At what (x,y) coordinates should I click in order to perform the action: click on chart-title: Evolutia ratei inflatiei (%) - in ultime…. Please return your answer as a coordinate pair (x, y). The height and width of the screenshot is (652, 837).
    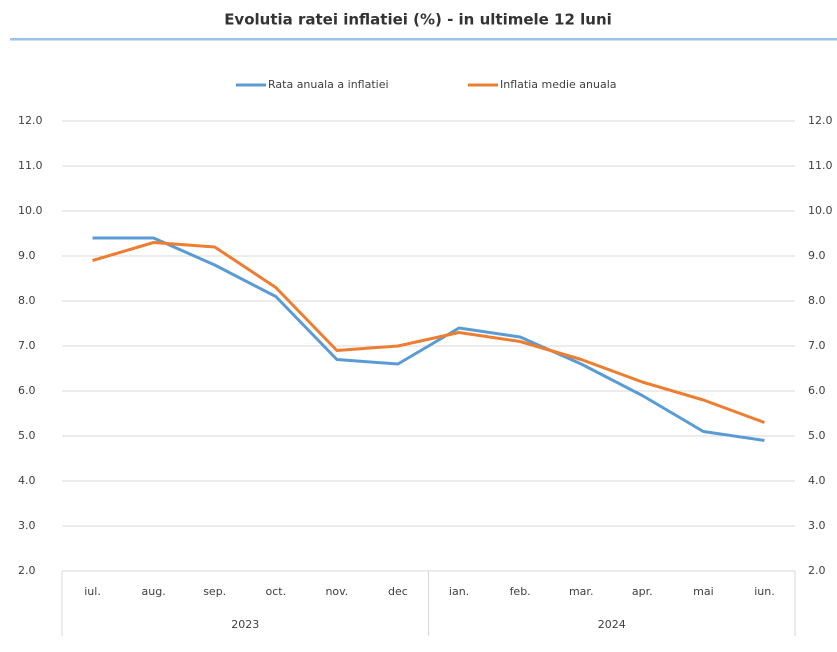
    Looking at the image, I should click on (418, 20).